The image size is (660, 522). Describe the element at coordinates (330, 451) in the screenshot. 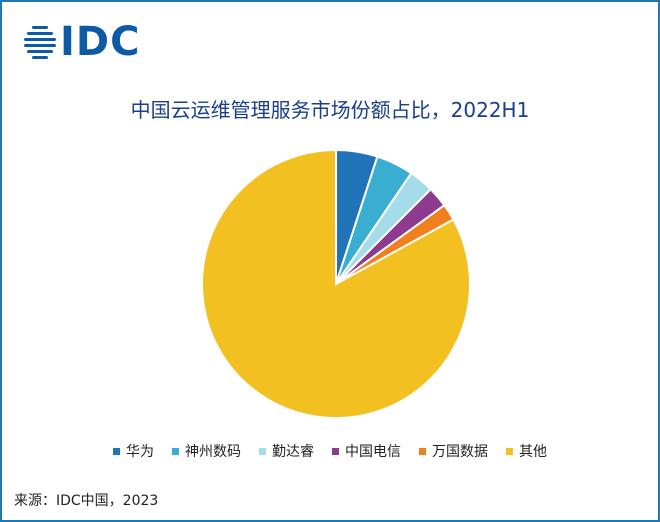

I see `legend: 华为 神州数码 勤达睿 中国电信 万国数据 其他` at that location.